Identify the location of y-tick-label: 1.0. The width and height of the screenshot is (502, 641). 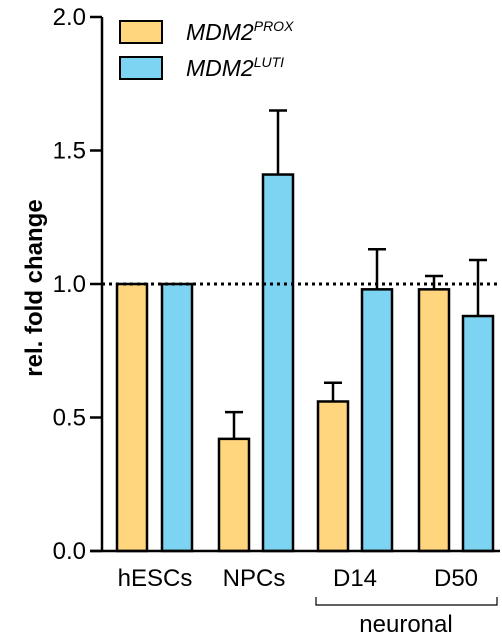
(69, 284).